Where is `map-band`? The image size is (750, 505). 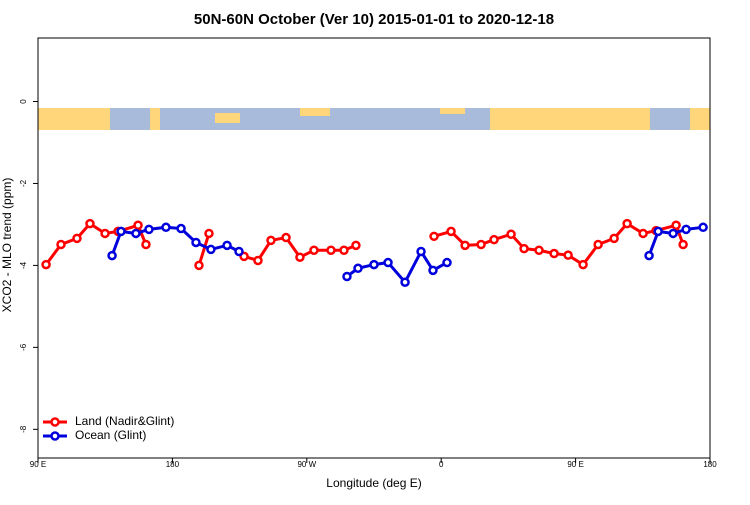
map-band is located at coordinates (374, 119).